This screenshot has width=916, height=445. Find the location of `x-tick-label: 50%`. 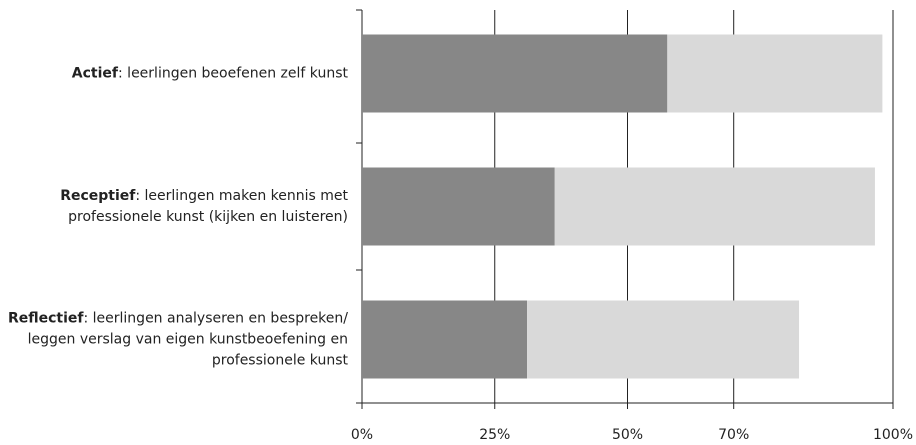

x-tick-label: 50% is located at coordinates (627, 435).